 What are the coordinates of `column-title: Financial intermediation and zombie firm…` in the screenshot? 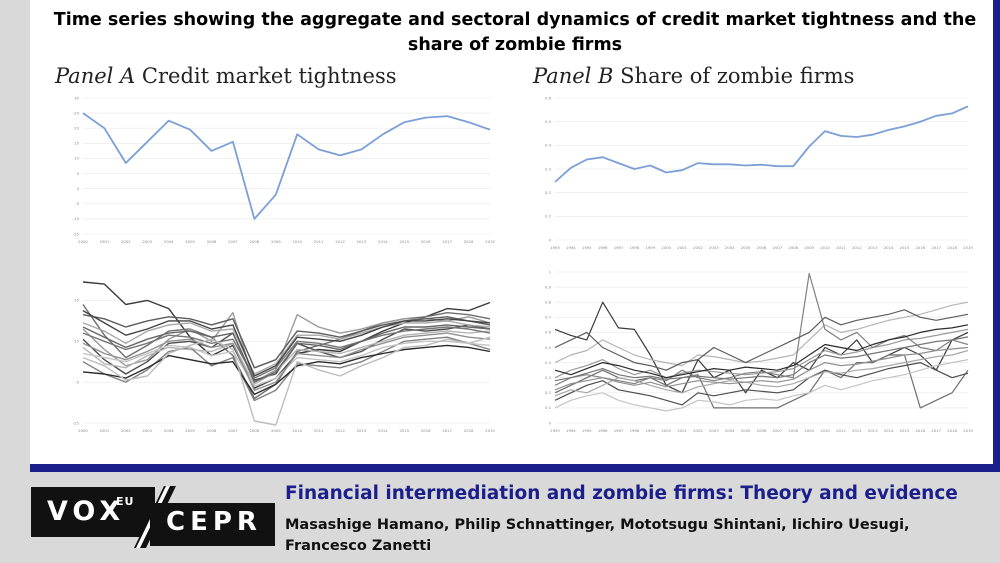 It's located at (621, 493).